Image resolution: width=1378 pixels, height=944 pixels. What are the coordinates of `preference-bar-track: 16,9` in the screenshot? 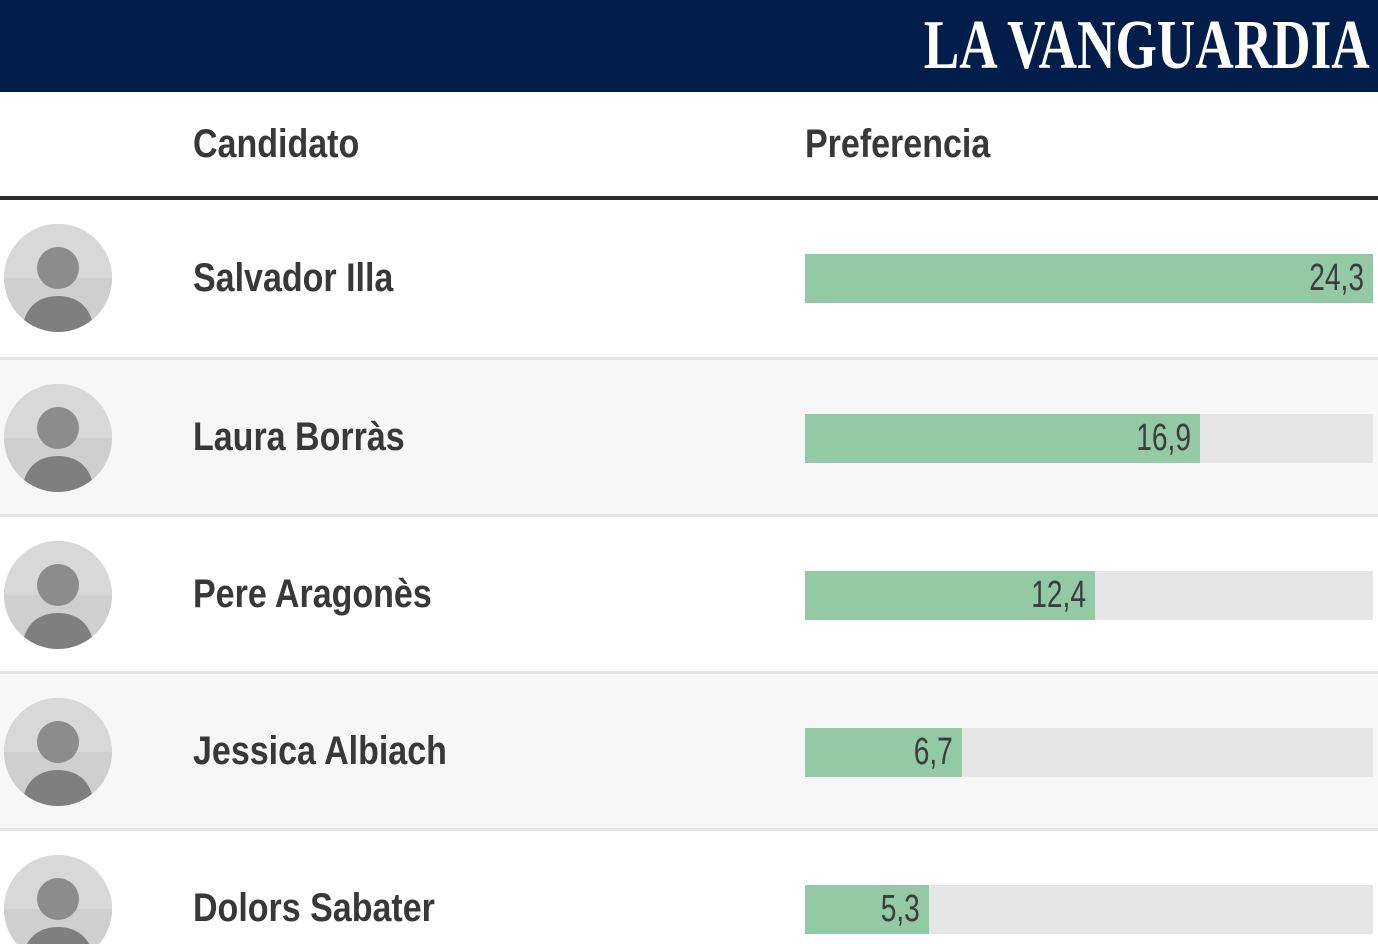 It's located at (1089, 438).